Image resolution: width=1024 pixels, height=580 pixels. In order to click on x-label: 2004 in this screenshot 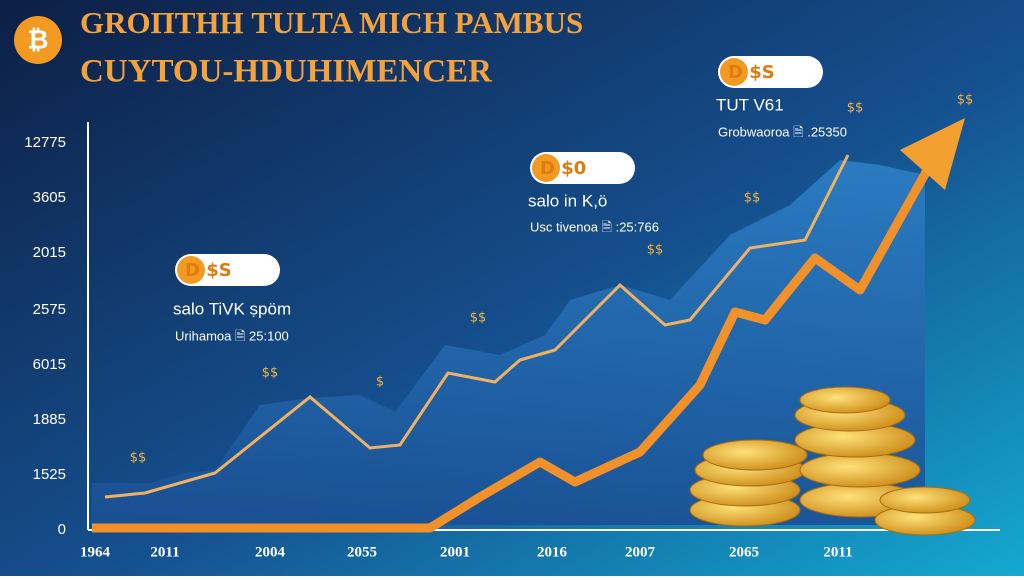, I will do `click(270, 552)`.